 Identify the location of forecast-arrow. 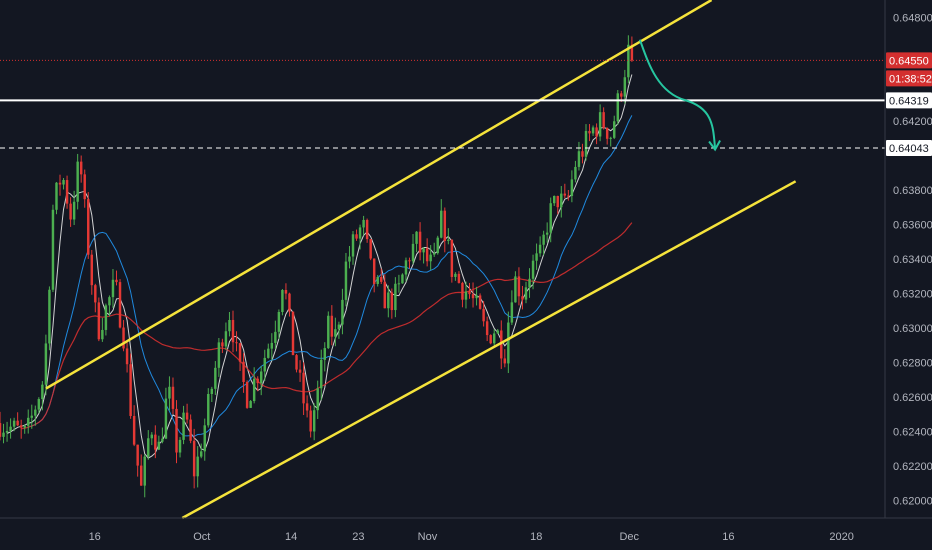
(679, 95).